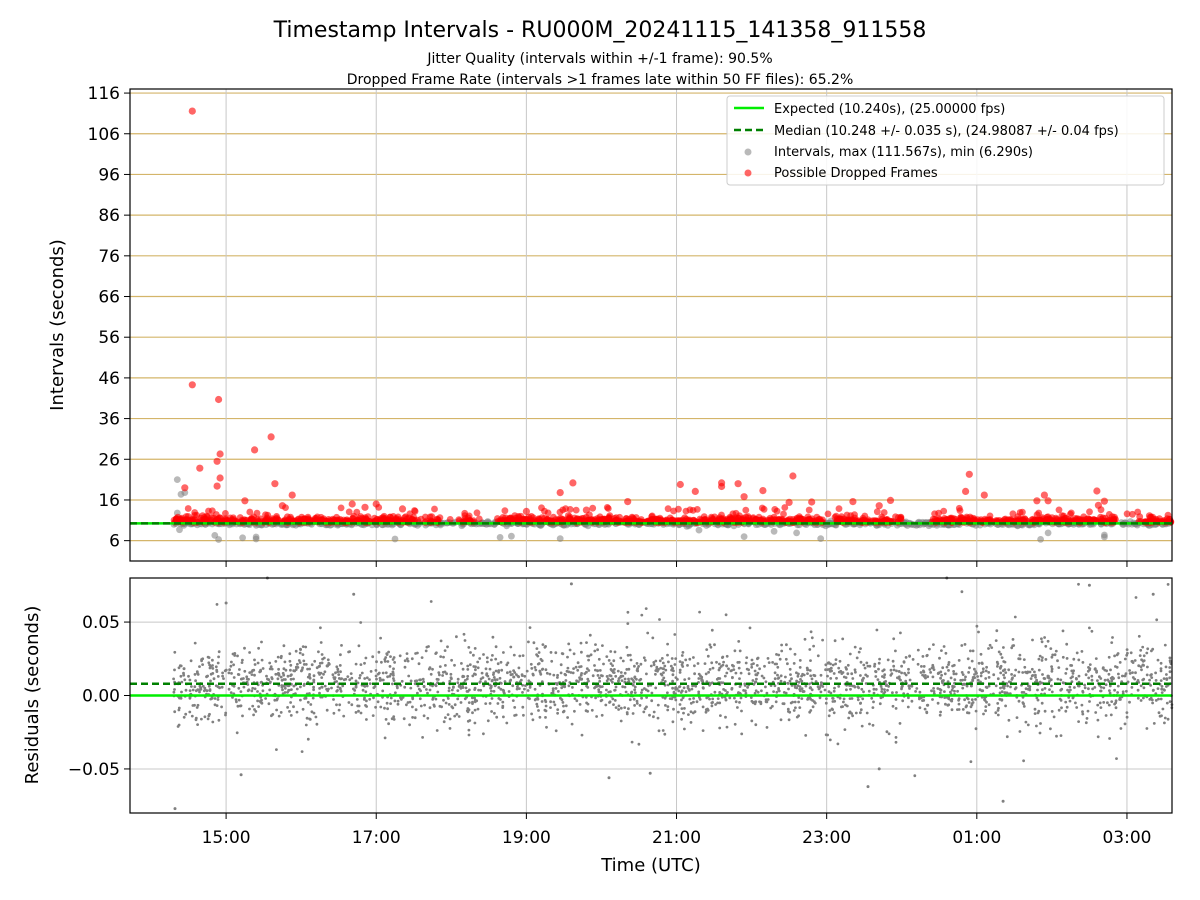 This screenshot has width=1200, height=900. I want to click on legend-expected-label: Expected (10.240s), (25.00000 fps), so click(889, 109).